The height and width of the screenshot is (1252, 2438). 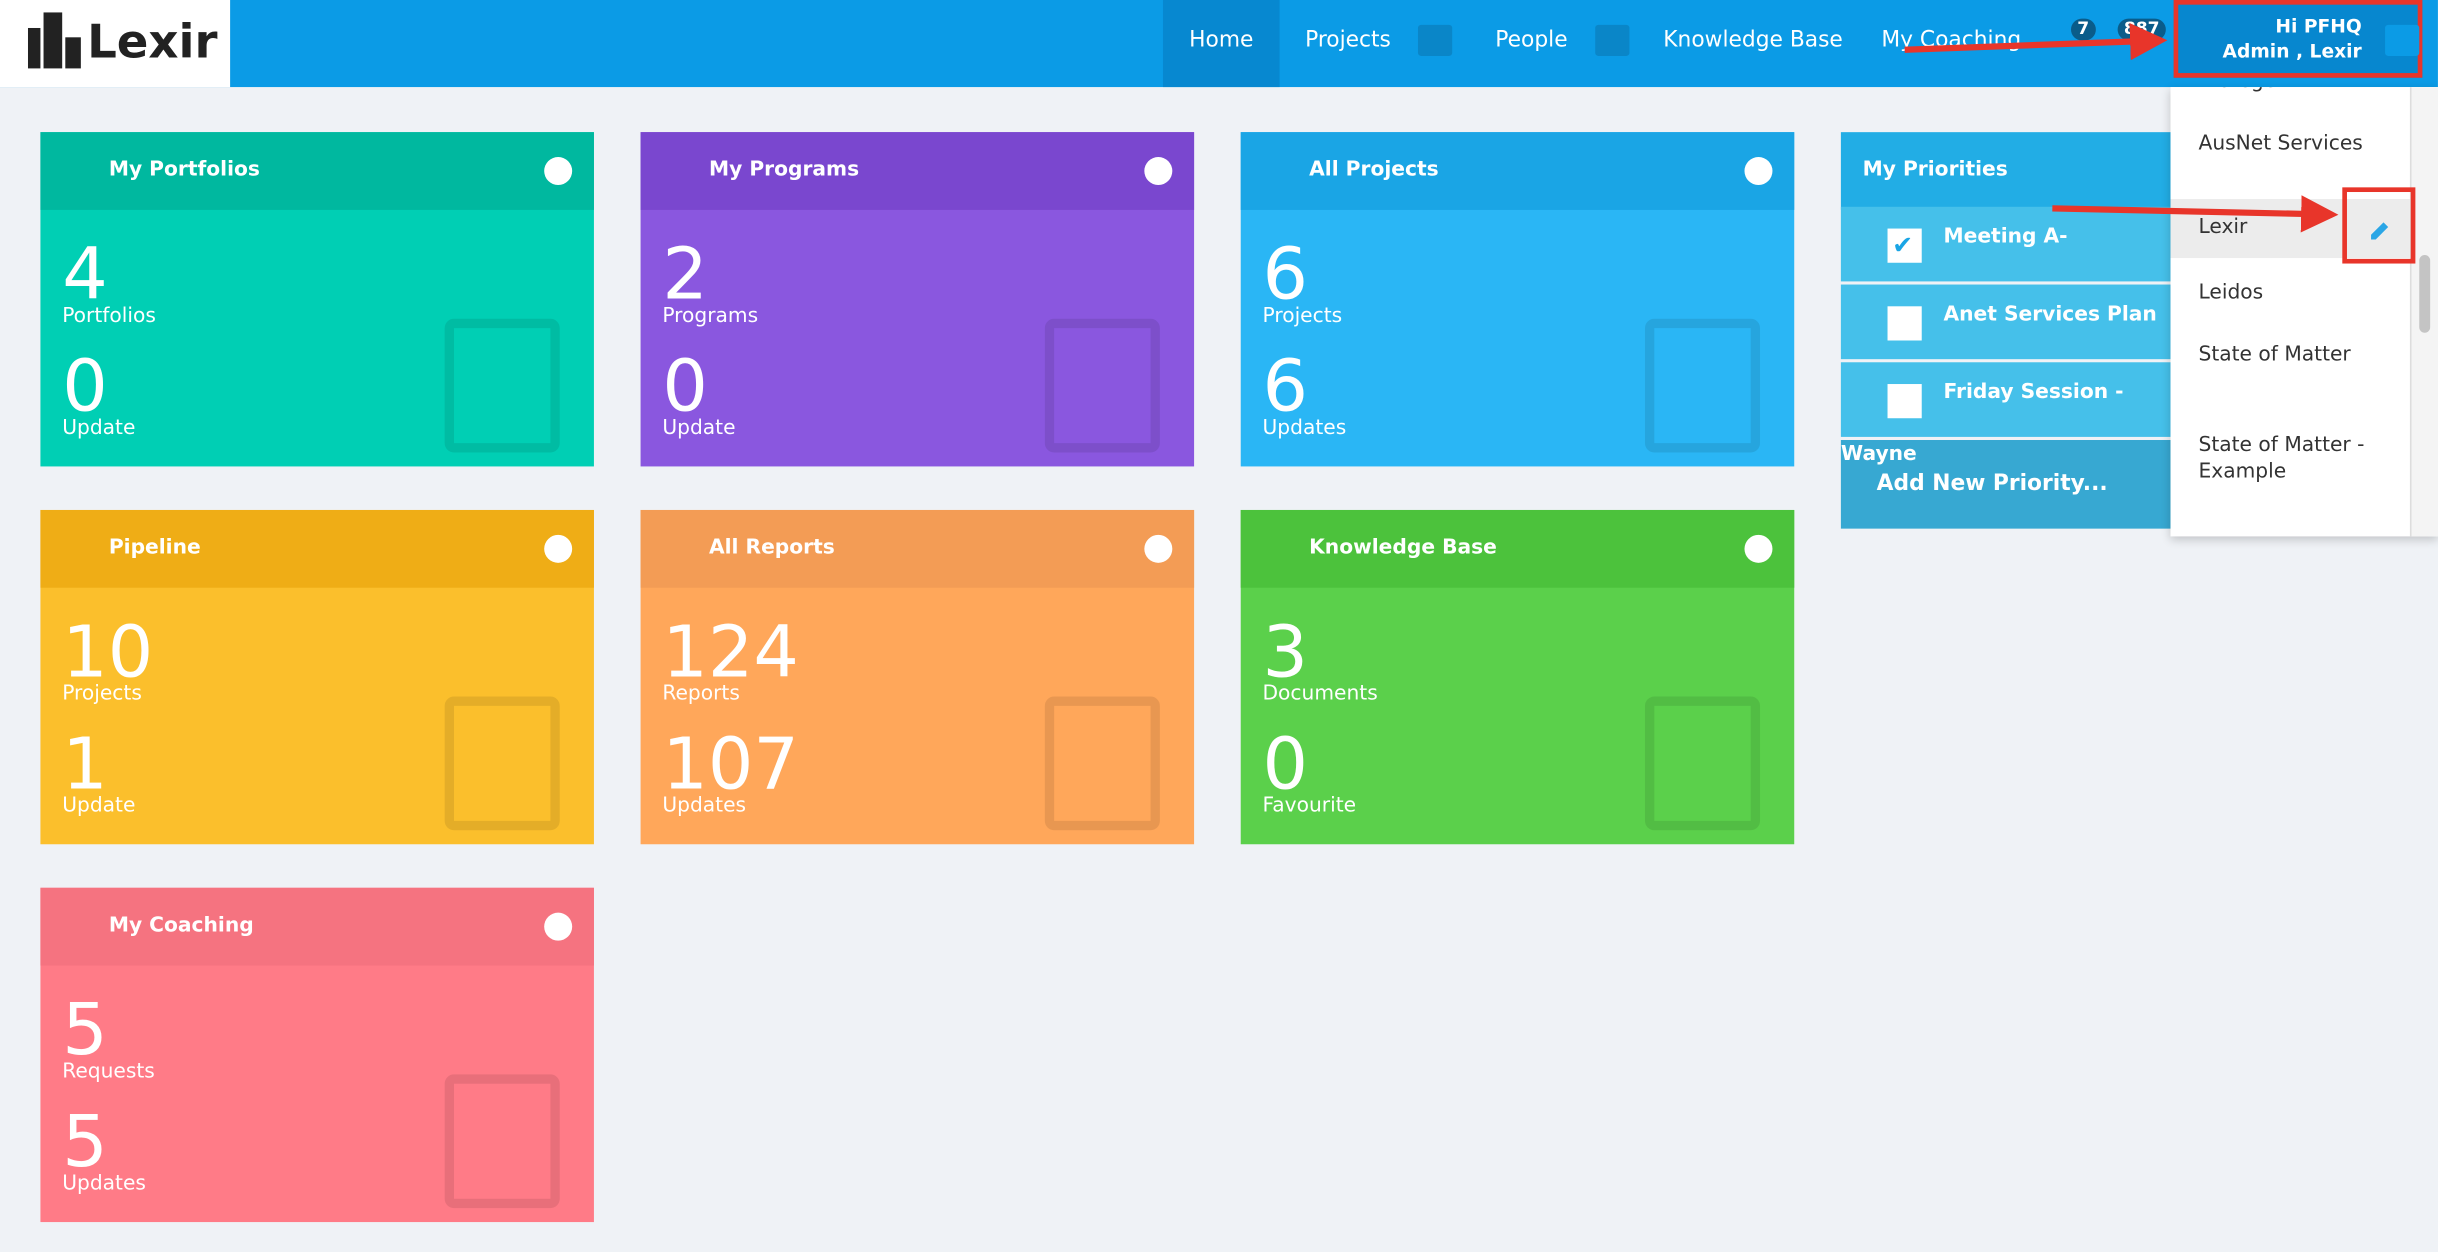 What do you see at coordinates (1753, 40) in the screenshot?
I see `nav-item: Knowledge Base` at bounding box center [1753, 40].